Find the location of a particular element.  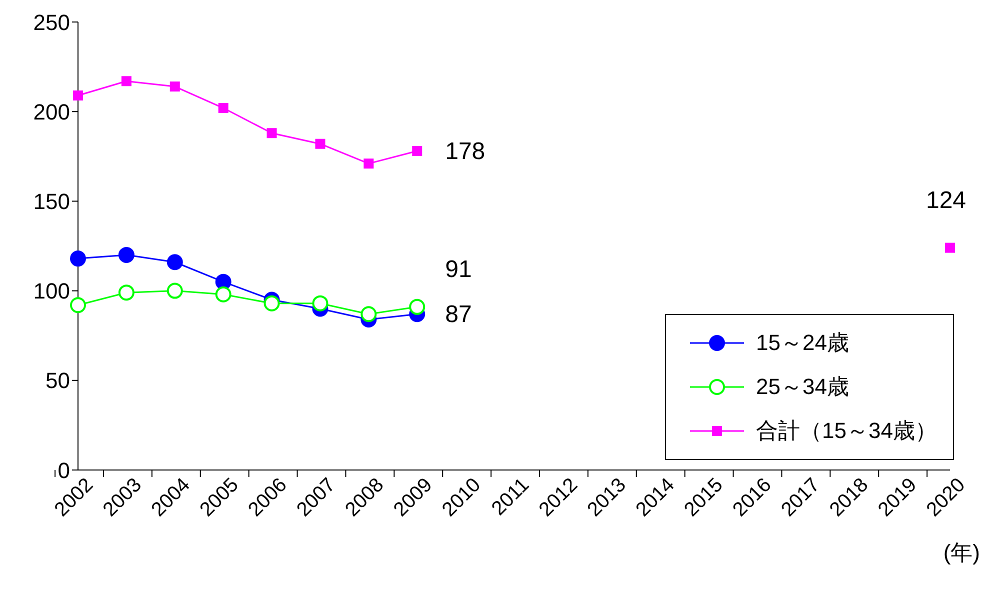

y-tick-label: 150 is located at coordinates (51, 201).